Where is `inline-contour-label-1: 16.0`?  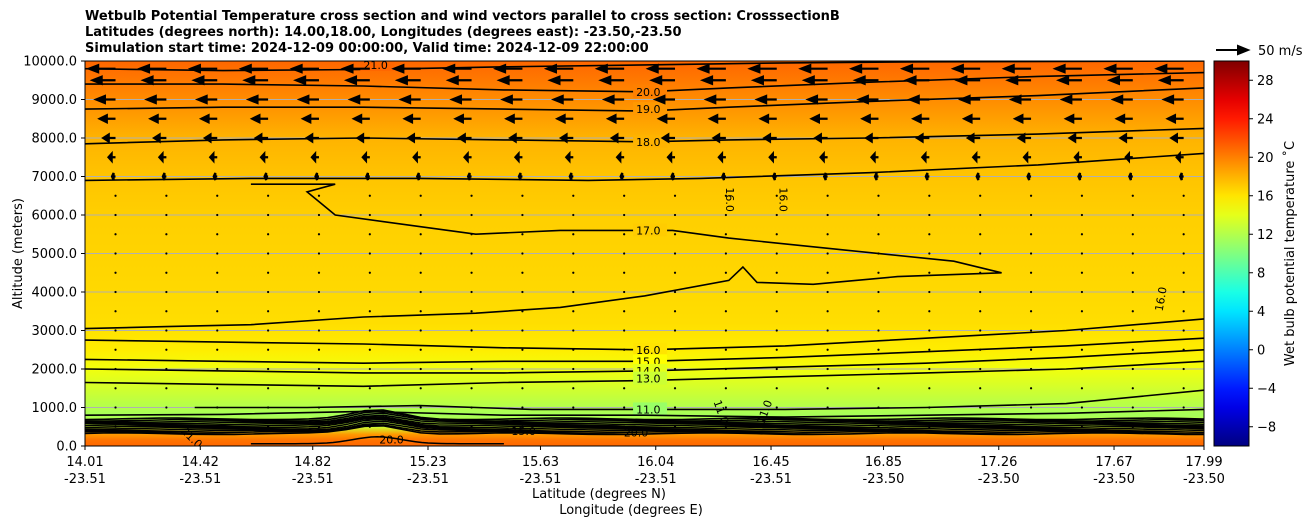 inline-contour-label-1: 16.0 is located at coordinates (782, 199).